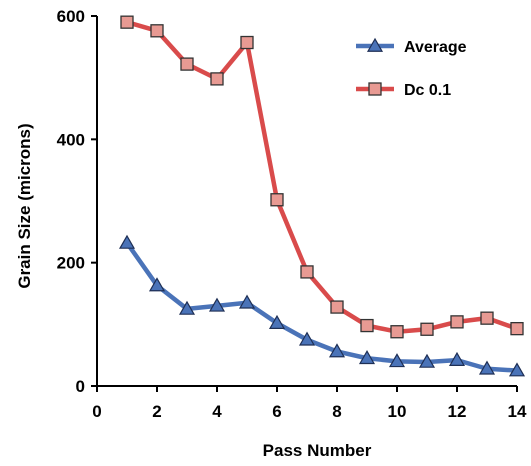 The width and height of the screenshot is (531, 466). I want to click on legend-item: Dc 0.1, so click(403, 90).